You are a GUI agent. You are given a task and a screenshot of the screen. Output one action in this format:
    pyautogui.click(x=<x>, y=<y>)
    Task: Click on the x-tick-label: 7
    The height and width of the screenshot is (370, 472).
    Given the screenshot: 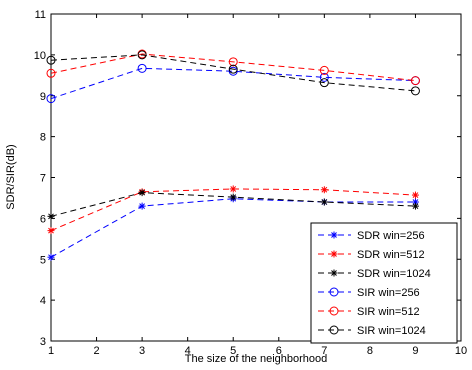 What is the action you would take?
    pyautogui.click(x=324, y=351)
    